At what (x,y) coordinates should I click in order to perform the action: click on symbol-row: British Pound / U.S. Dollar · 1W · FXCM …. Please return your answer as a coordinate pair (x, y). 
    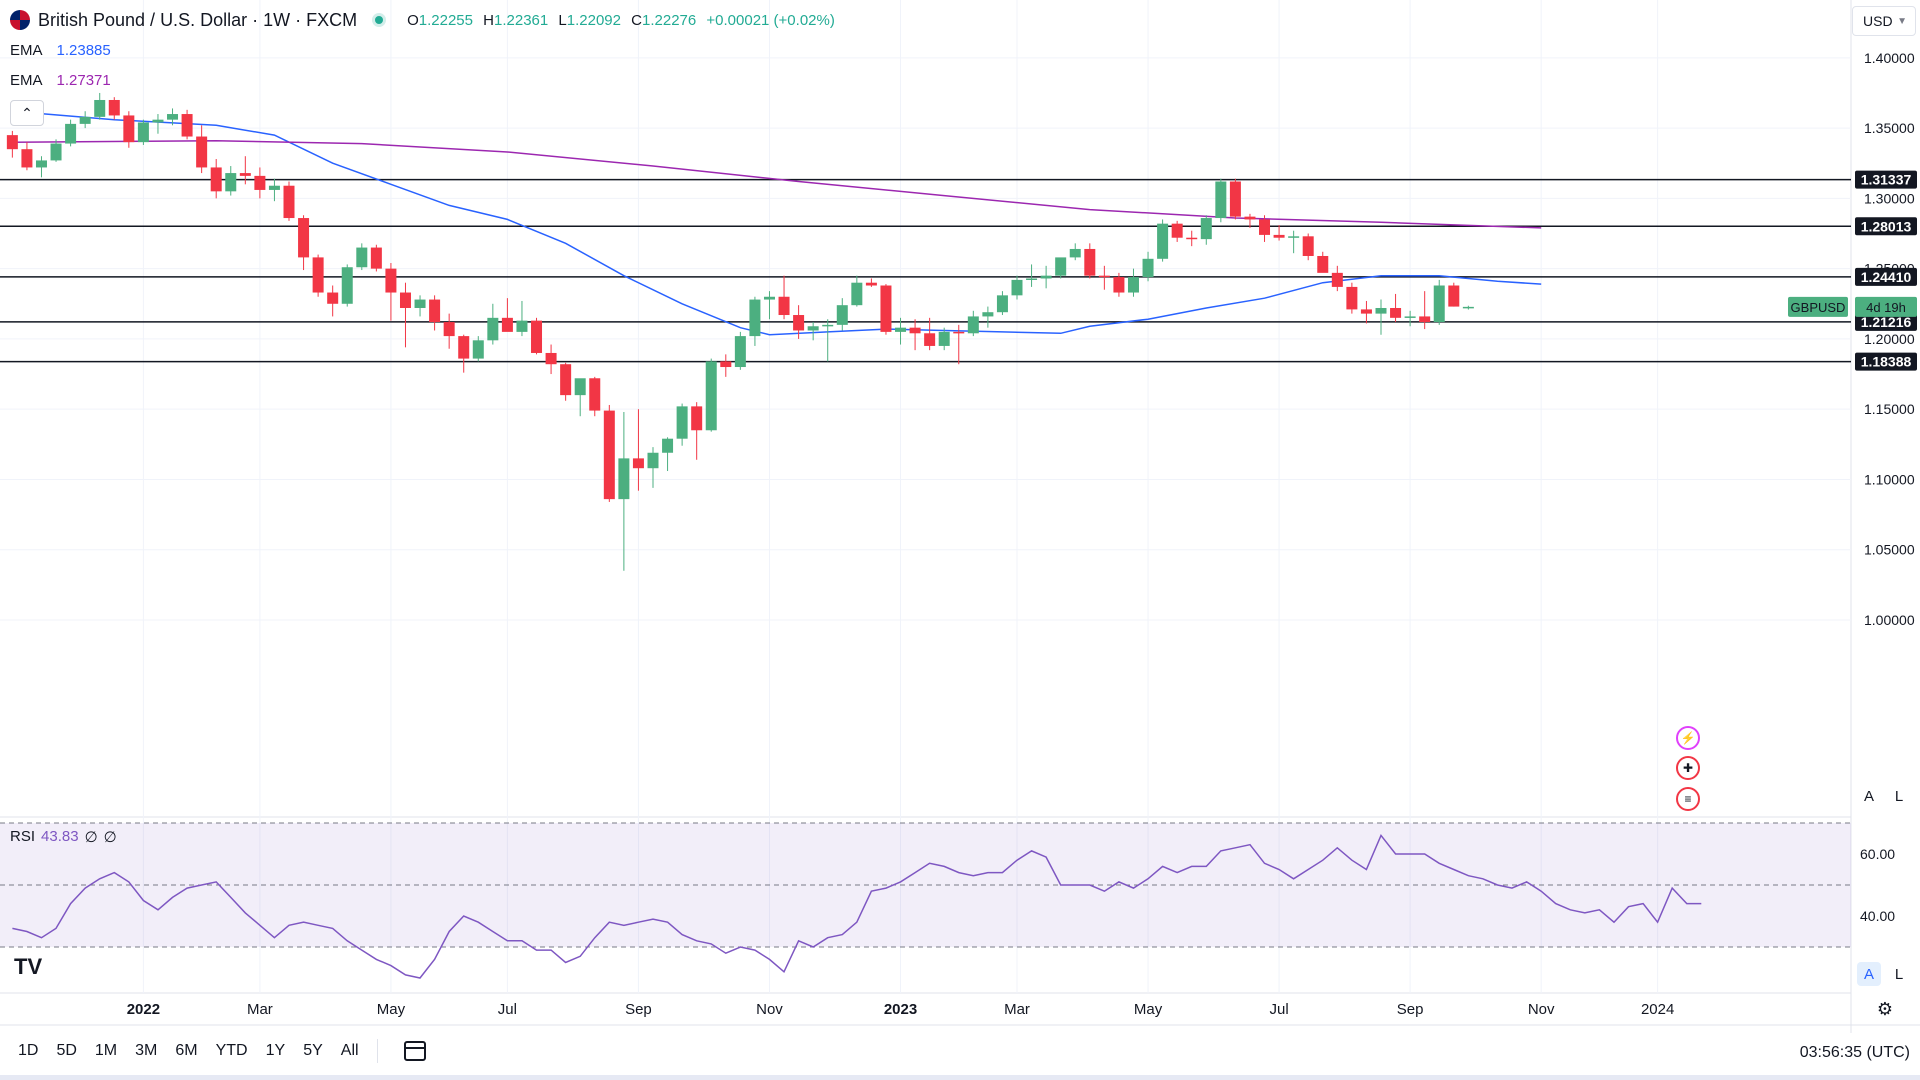
    Looking at the image, I should click on (422, 20).